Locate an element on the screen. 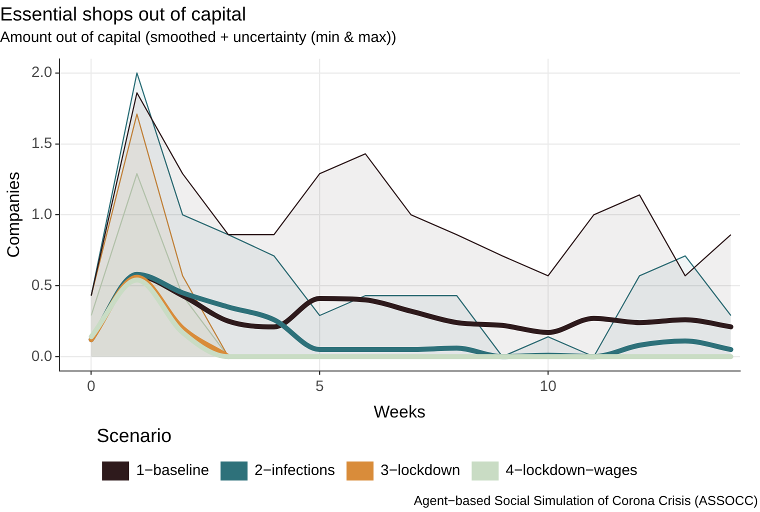 Image resolution: width=760 pixels, height=512 pixels. y-tick-label: 0.0 is located at coordinates (41, 356).